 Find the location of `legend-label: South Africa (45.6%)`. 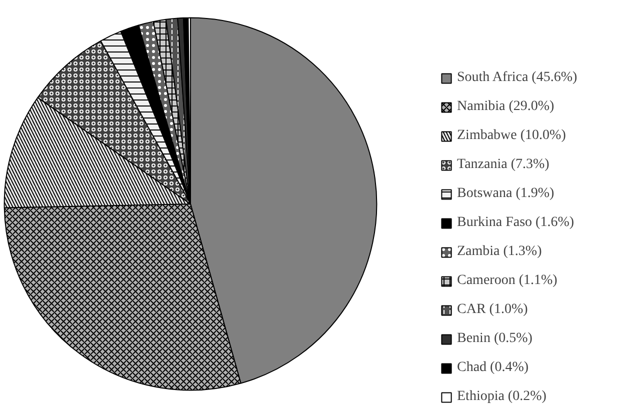

legend-label: South Africa (45.6%) is located at coordinates (517, 78).